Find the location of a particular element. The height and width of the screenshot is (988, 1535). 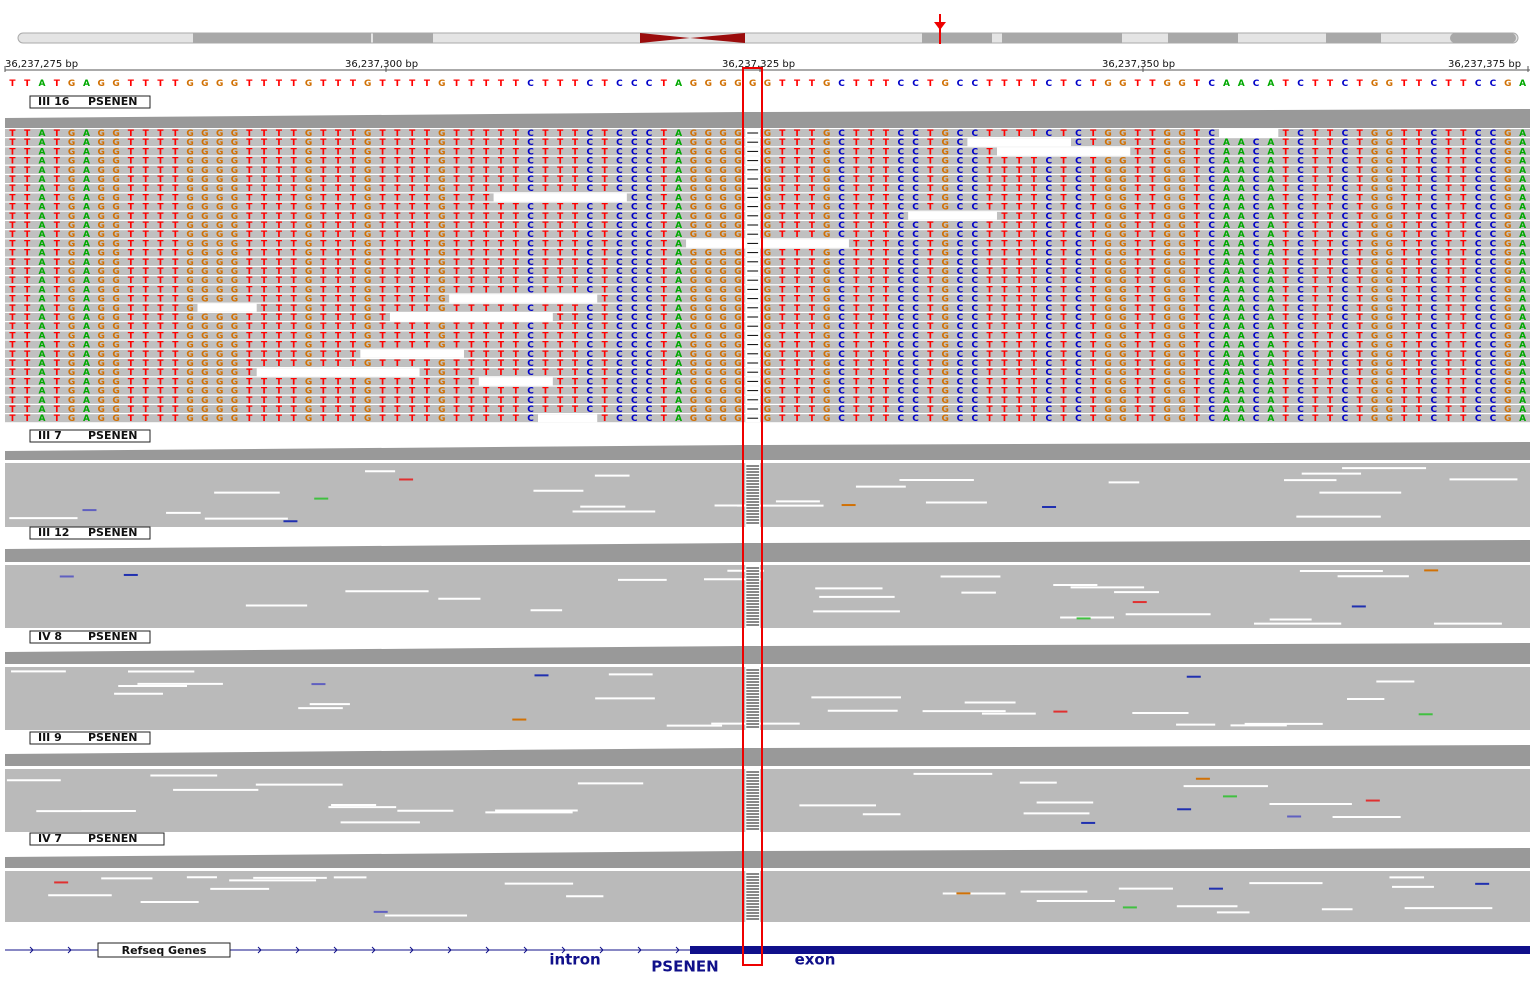

ruler-label: 36,237,375 bp is located at coordinates (1484, 64).